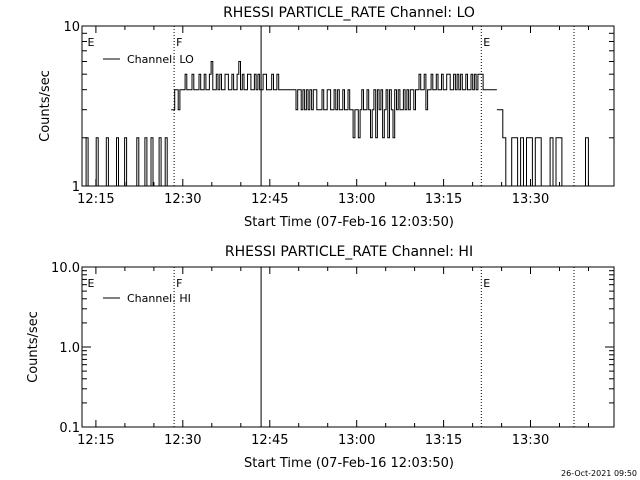 The width and height of the screenshot is (640, 480). Describe the element at coordinates (334, 100) in the screenshot. I see `series-line` at that location.